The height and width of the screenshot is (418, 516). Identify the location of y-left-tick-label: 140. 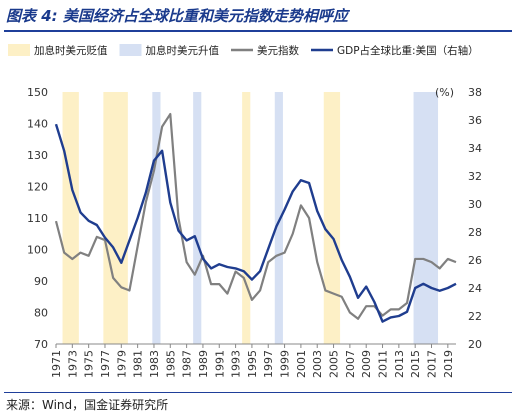
(37, 124).